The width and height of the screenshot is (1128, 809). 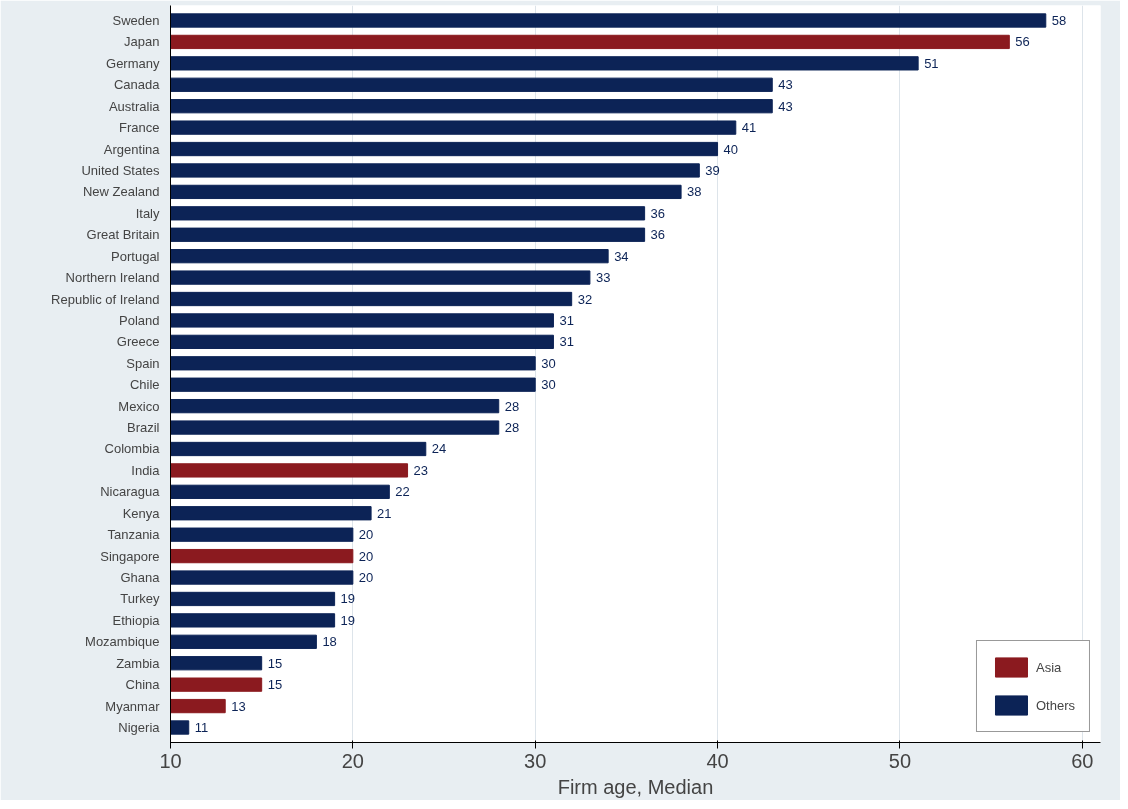 I want to click on y-tick-label: Japan, so click(x=142, y=42).